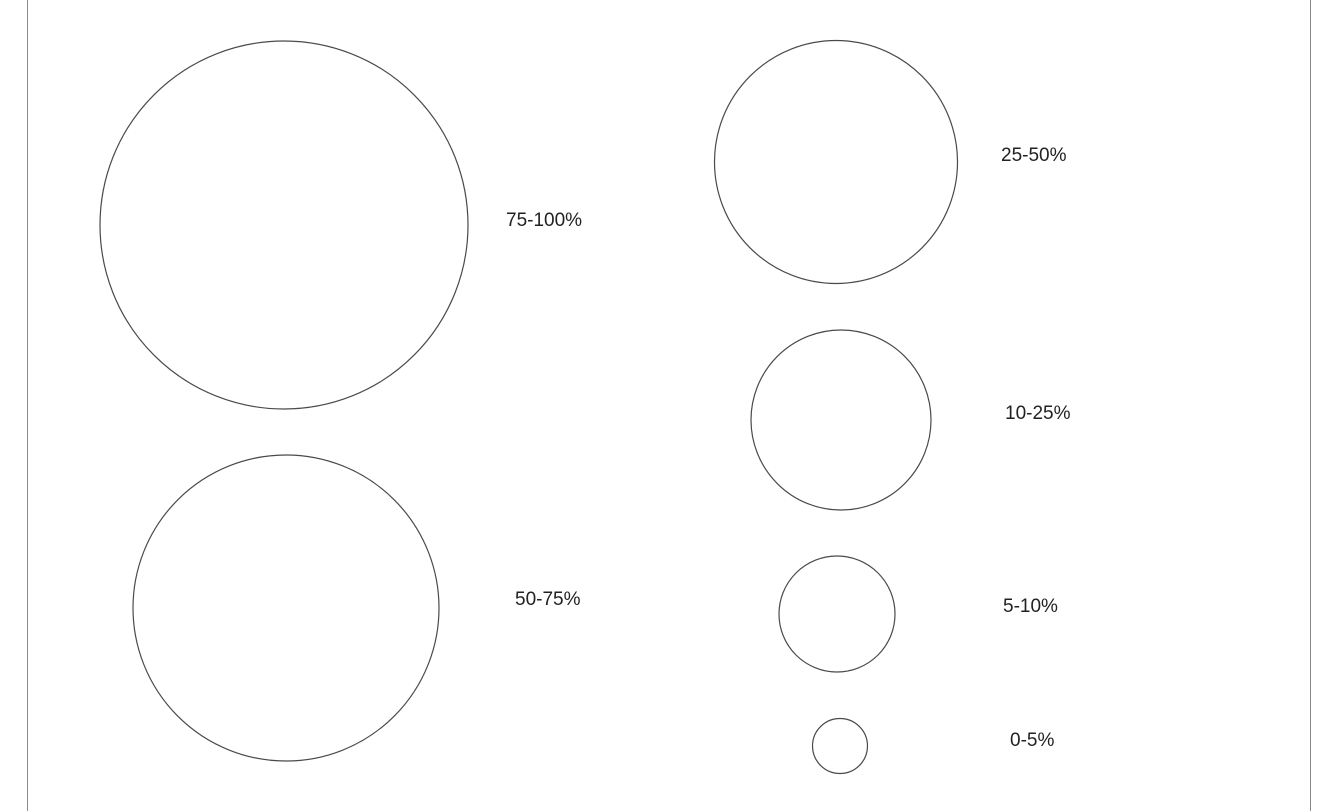 The height and width of the screenshot is (811, 1320). I want to click on legend-label-0-5: 0-5%, so click(1032, 740).